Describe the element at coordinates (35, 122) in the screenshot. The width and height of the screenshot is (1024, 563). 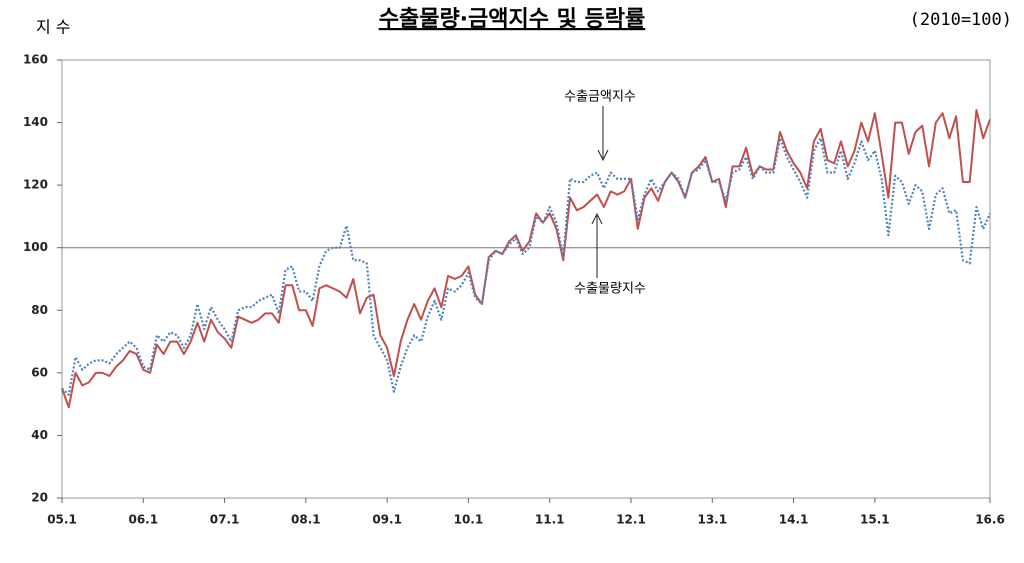
I see `y-tick-label: 140` at that location.